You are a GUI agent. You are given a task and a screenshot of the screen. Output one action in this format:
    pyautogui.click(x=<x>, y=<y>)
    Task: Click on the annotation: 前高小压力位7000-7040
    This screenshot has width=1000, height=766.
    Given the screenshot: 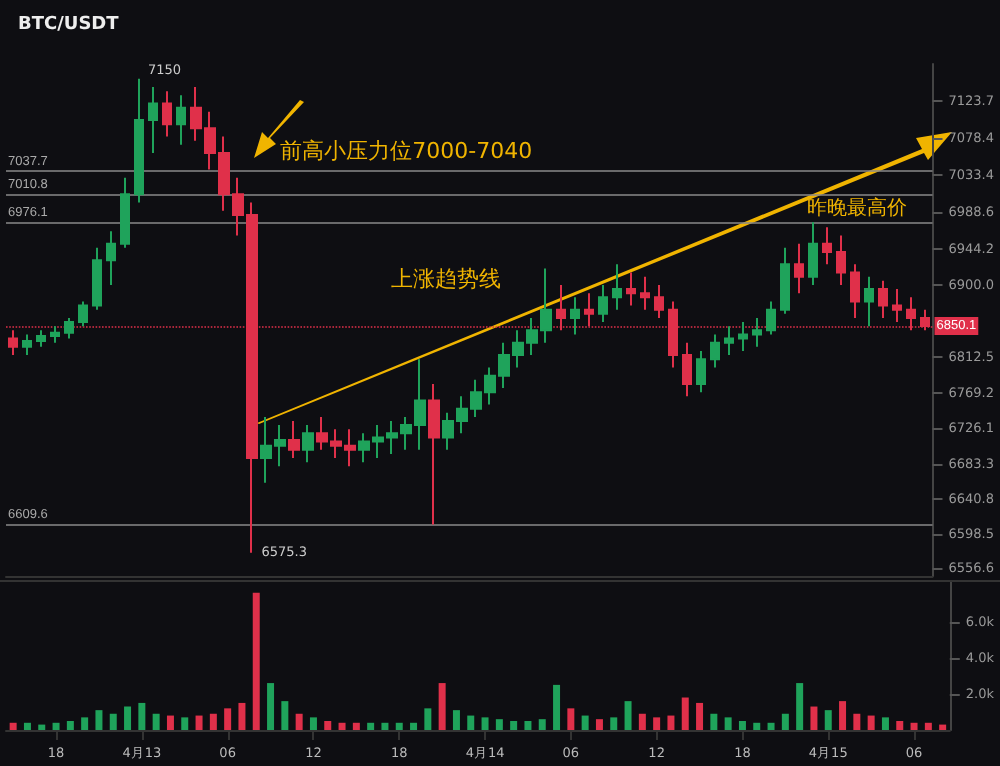 What is the action you would take?
    pyautogui.click(x=406, y=151)
    